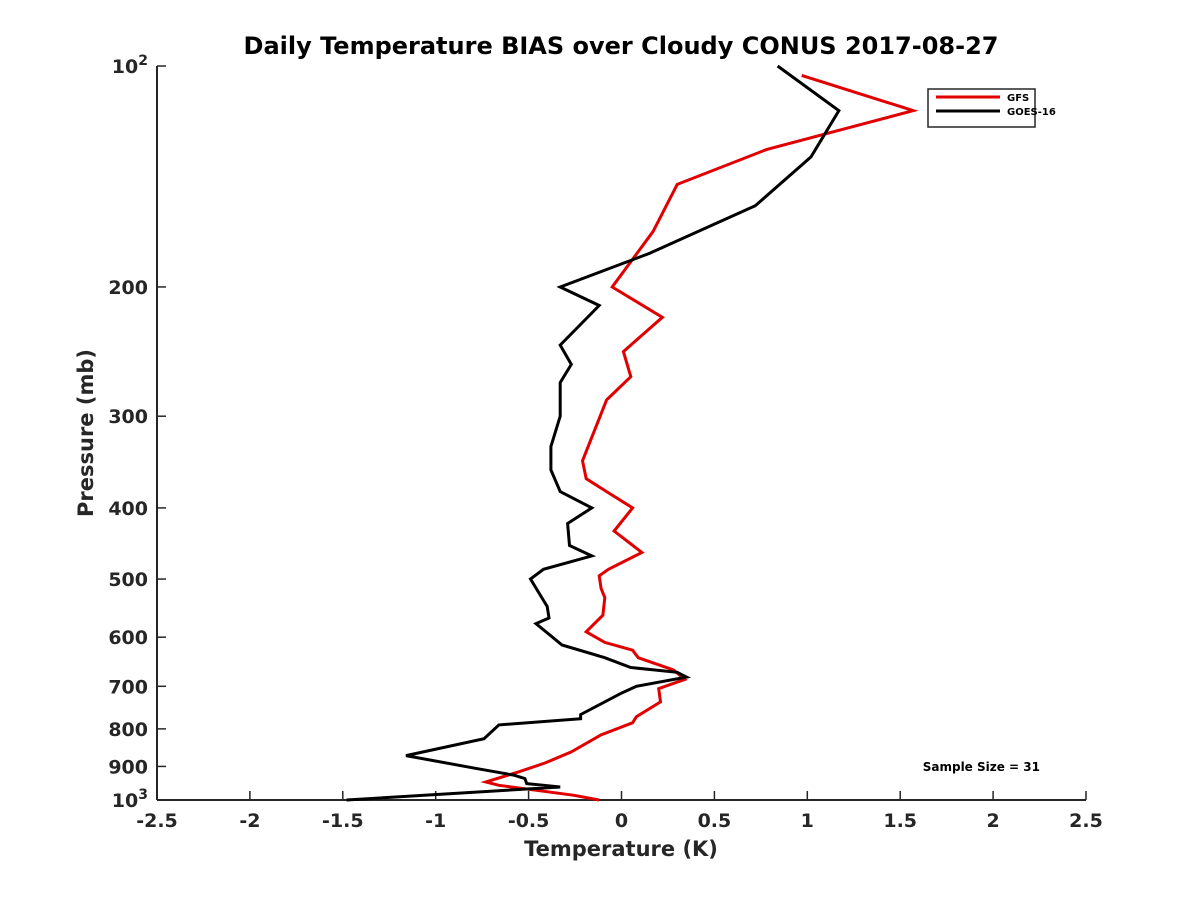 The width and height of the screenshot is (1200, 900). What do you see at coordinates (128, 638) in the screenshot?
I see `y-tick-label: 600` at bounding box center [128, 638].